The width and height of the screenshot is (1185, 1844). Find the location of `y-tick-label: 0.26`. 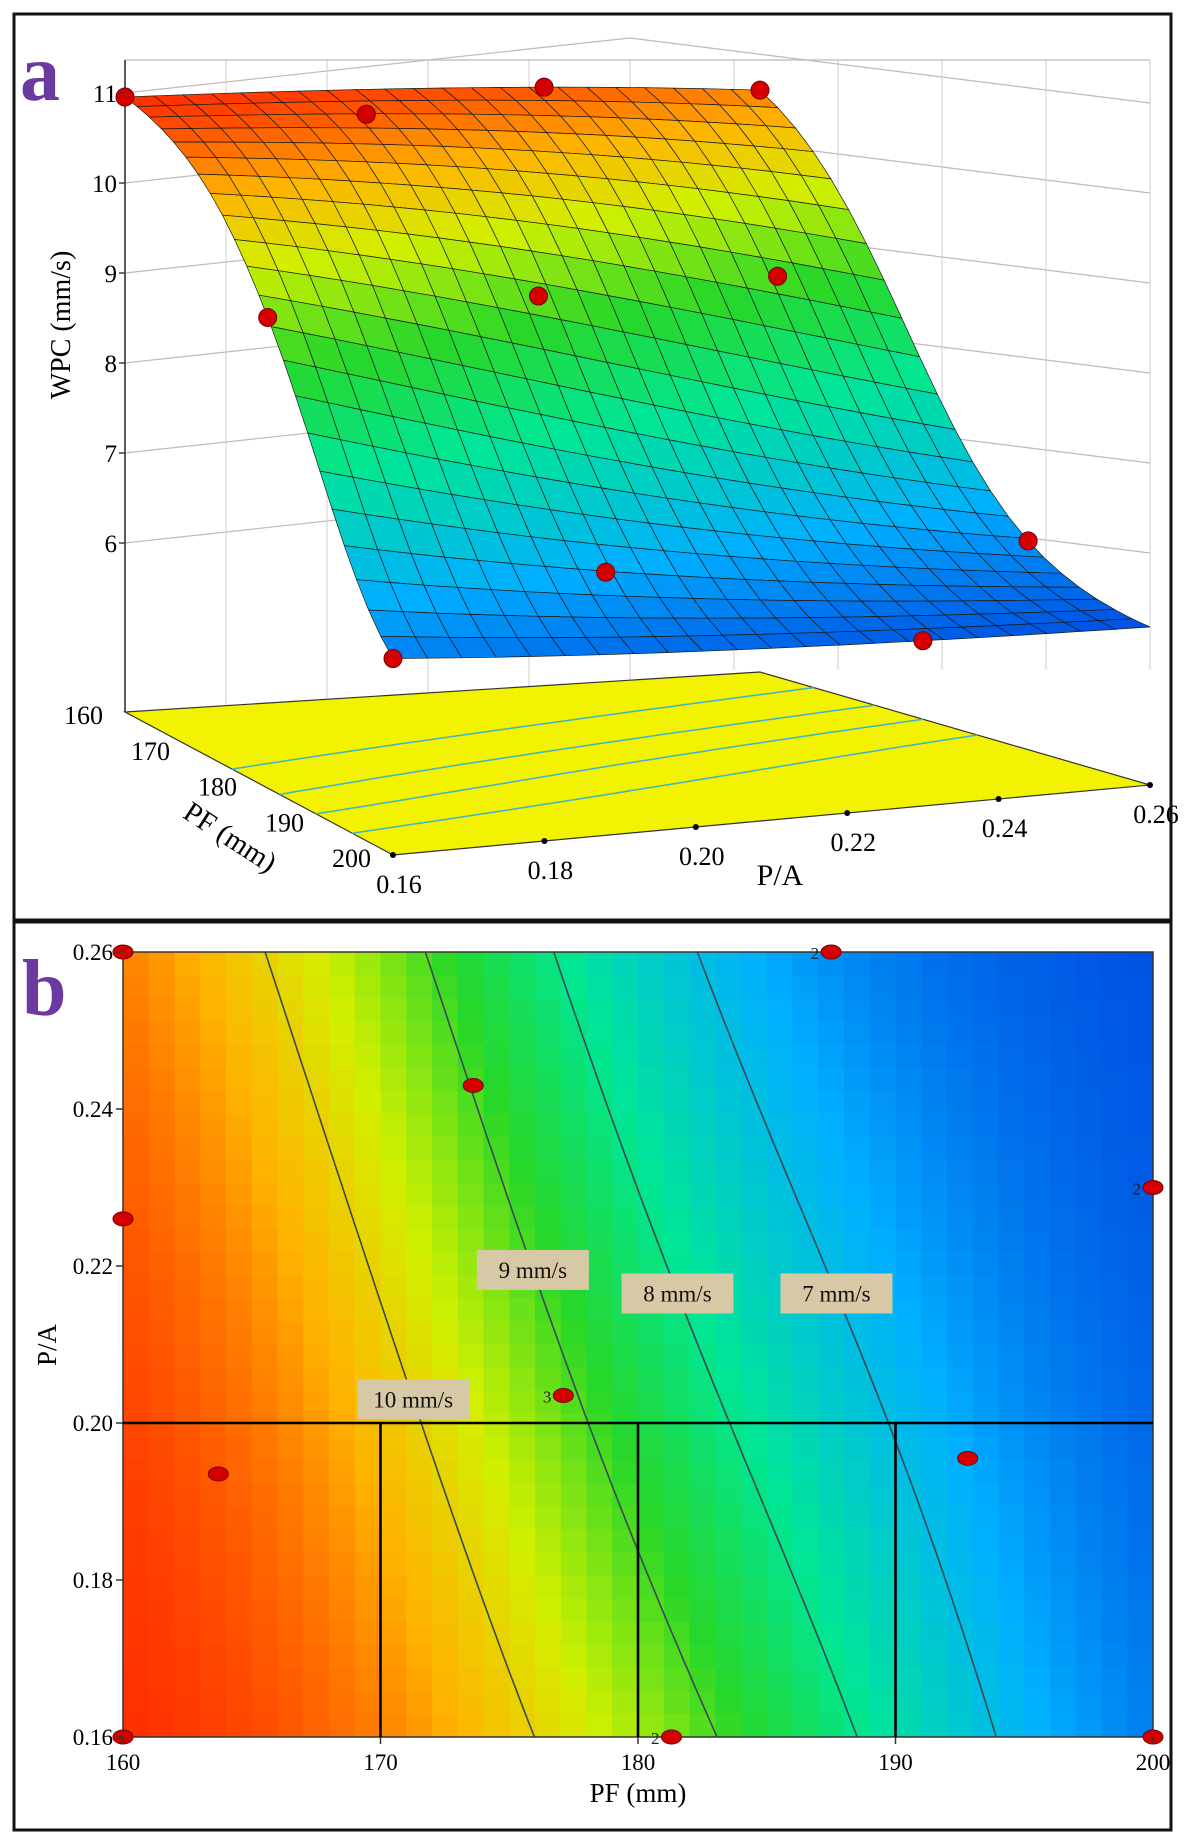

y-tick-label: 0.26 is located at coordinates (93, 952).